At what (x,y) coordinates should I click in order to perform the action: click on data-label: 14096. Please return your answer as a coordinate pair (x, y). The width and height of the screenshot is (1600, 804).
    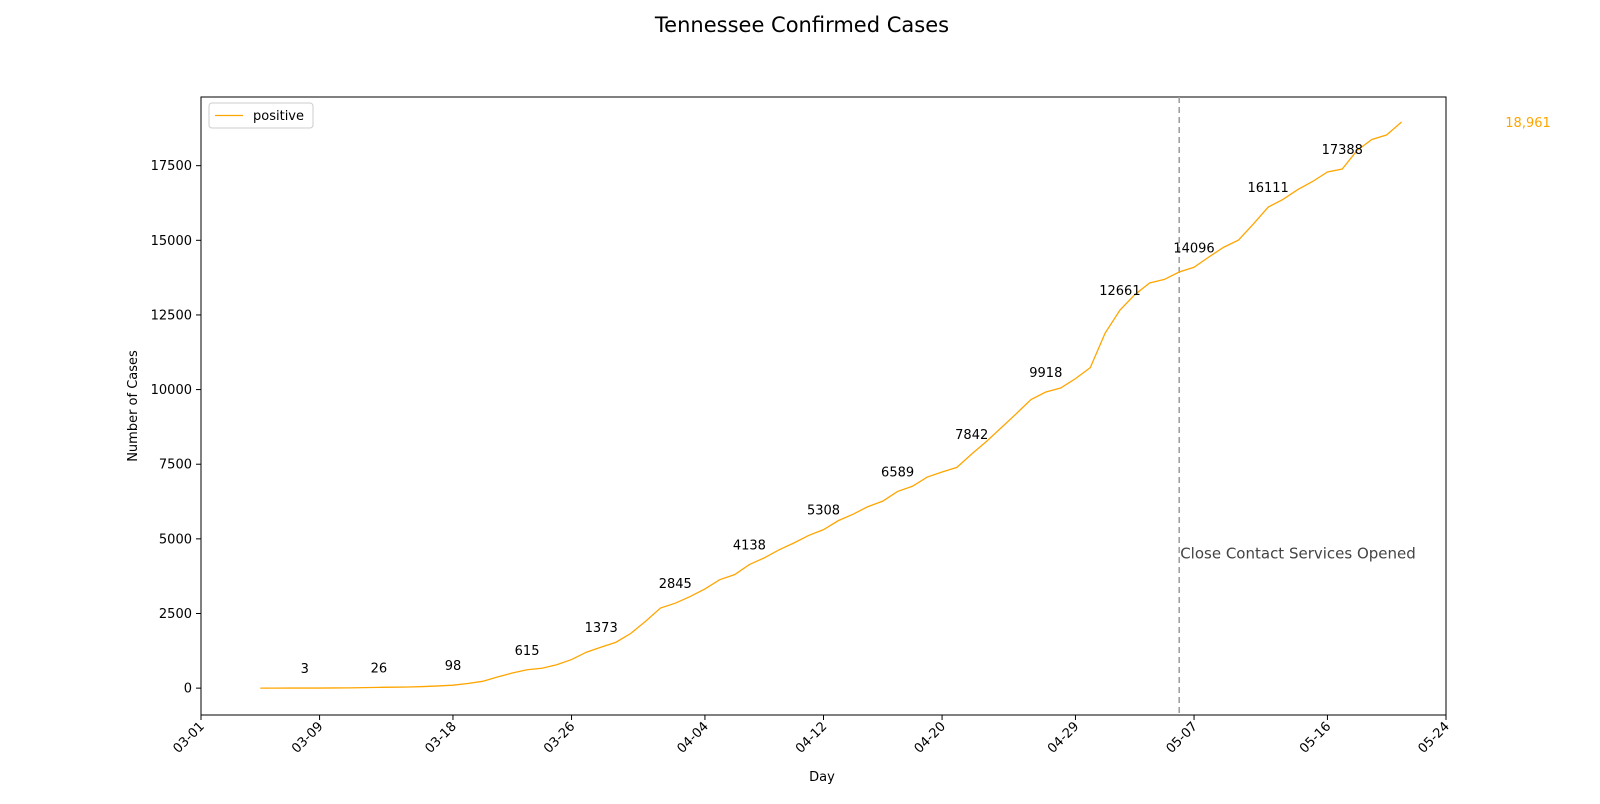
    Looking at the image, I should click on (1193, 248).